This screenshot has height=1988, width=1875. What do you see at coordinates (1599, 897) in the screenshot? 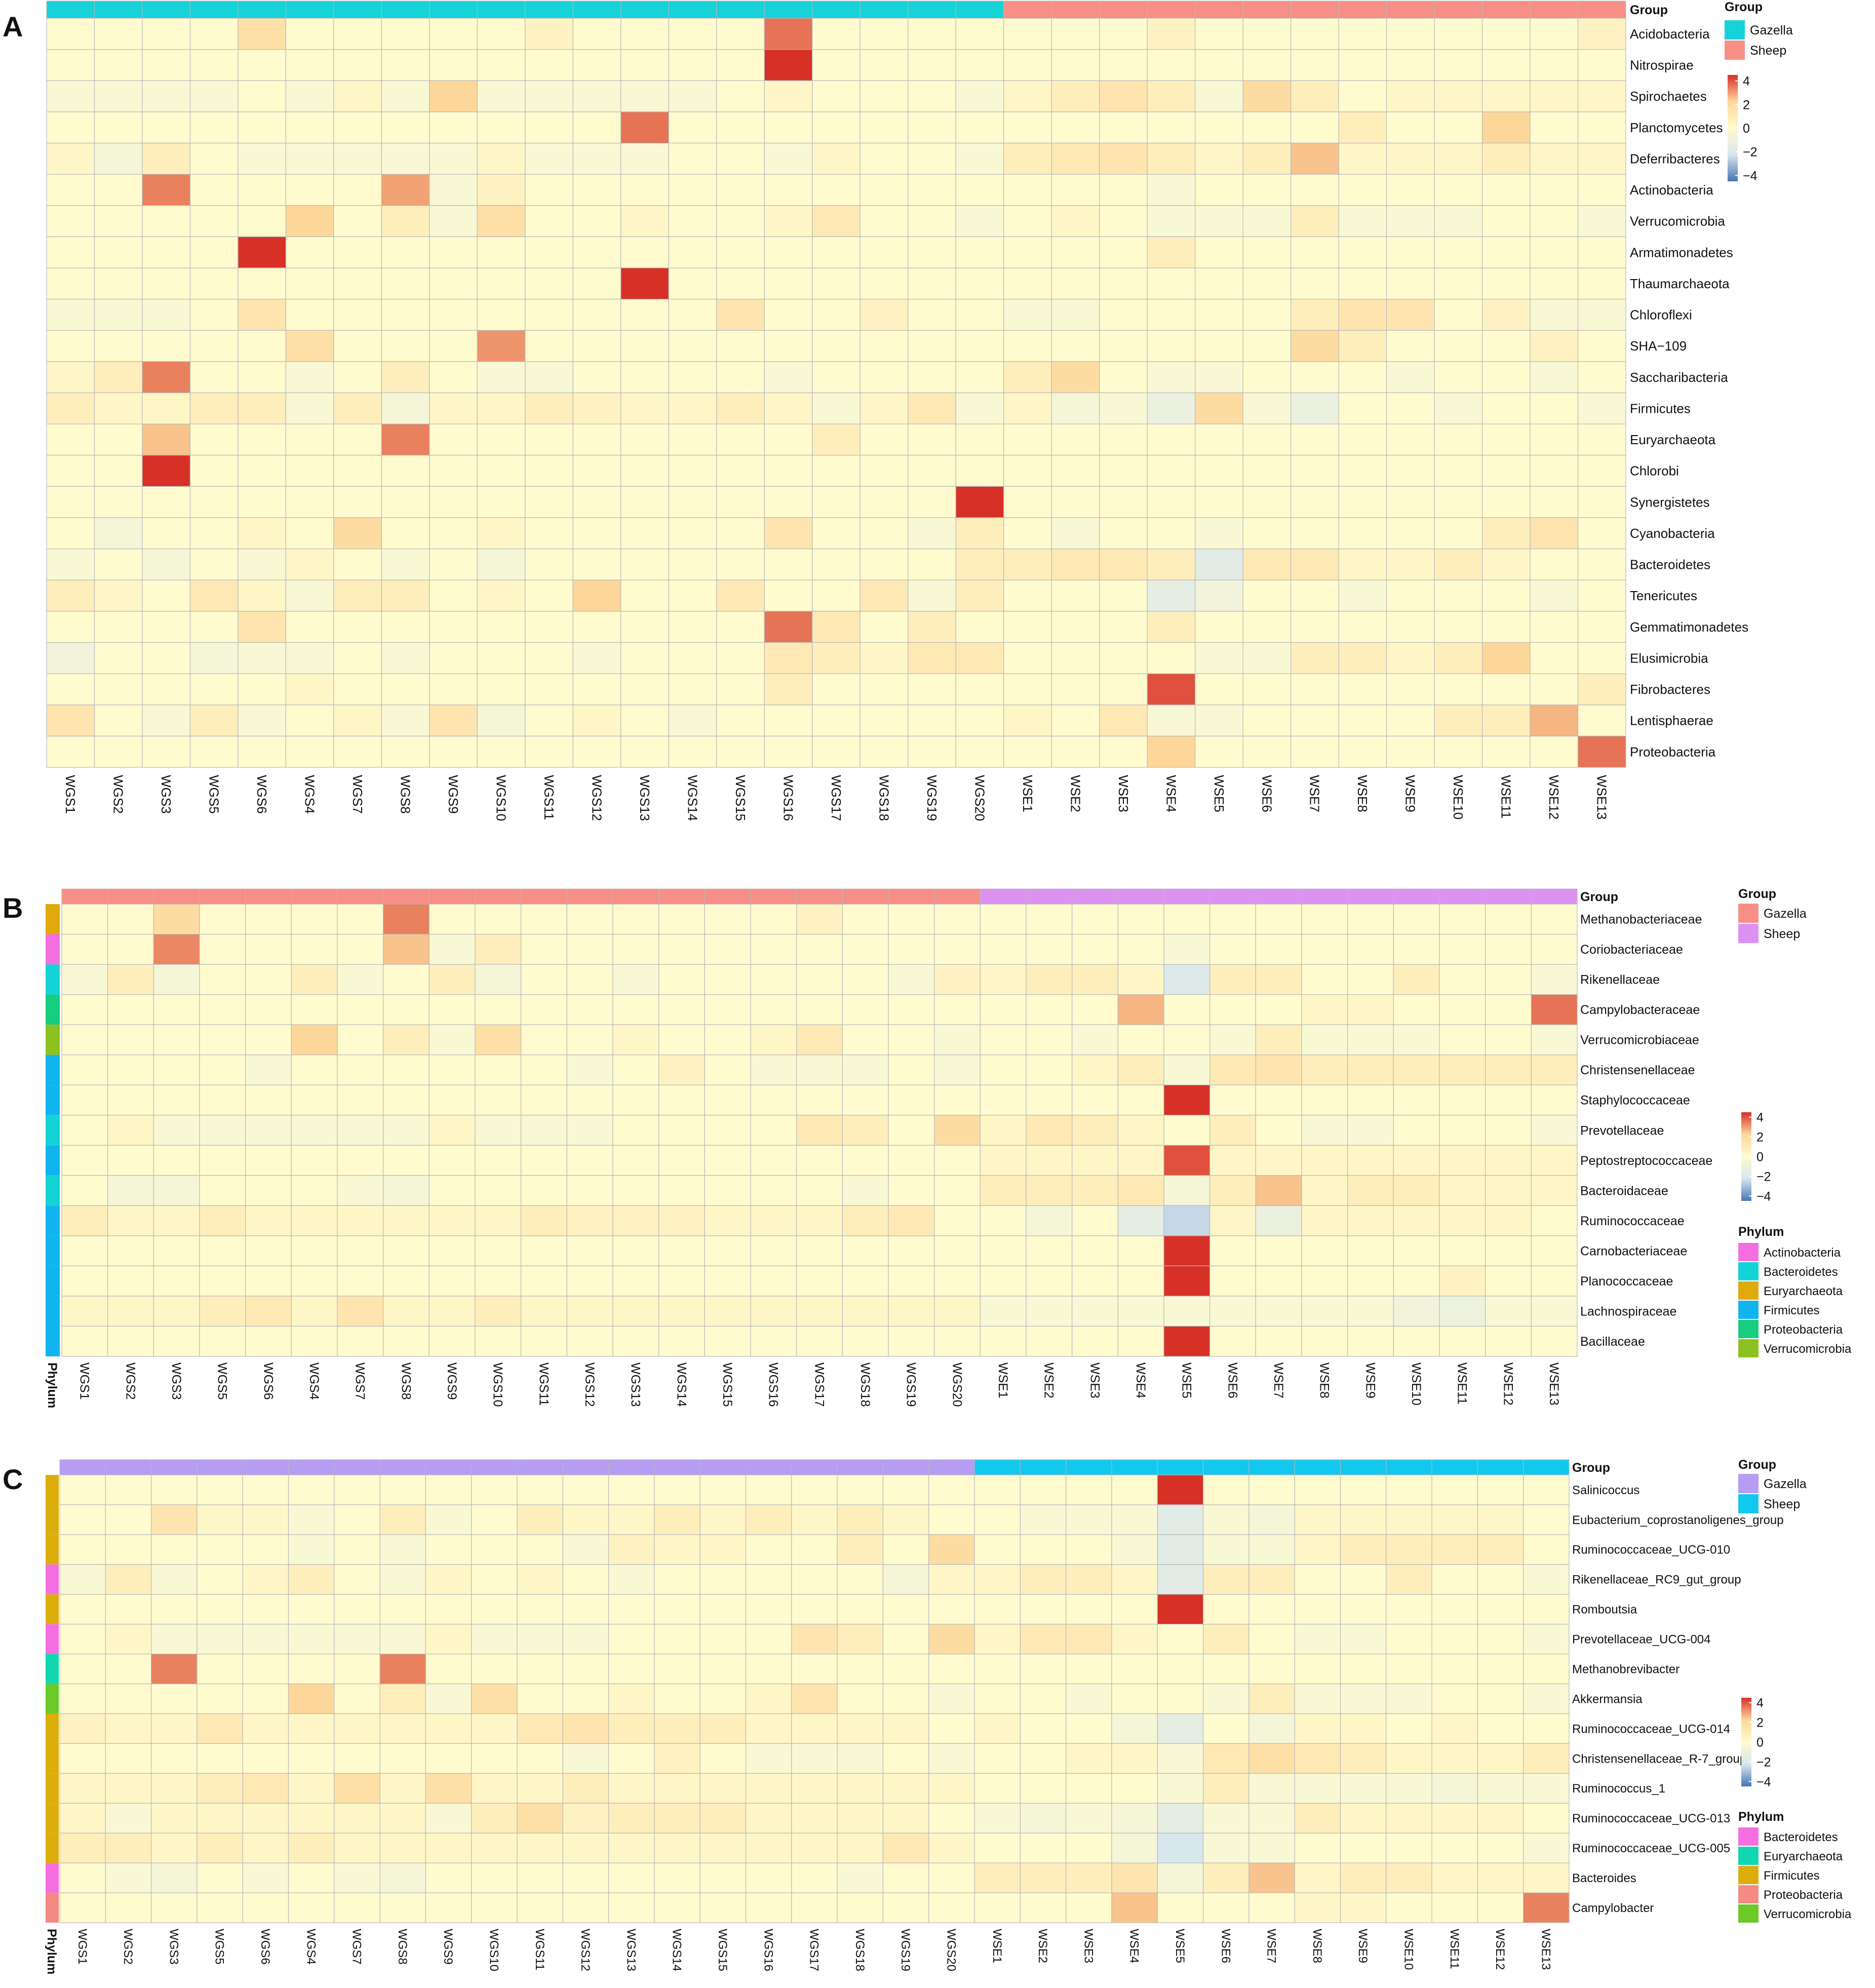
I see `group-bar-label: Group` at bounding box center [1599, 897].